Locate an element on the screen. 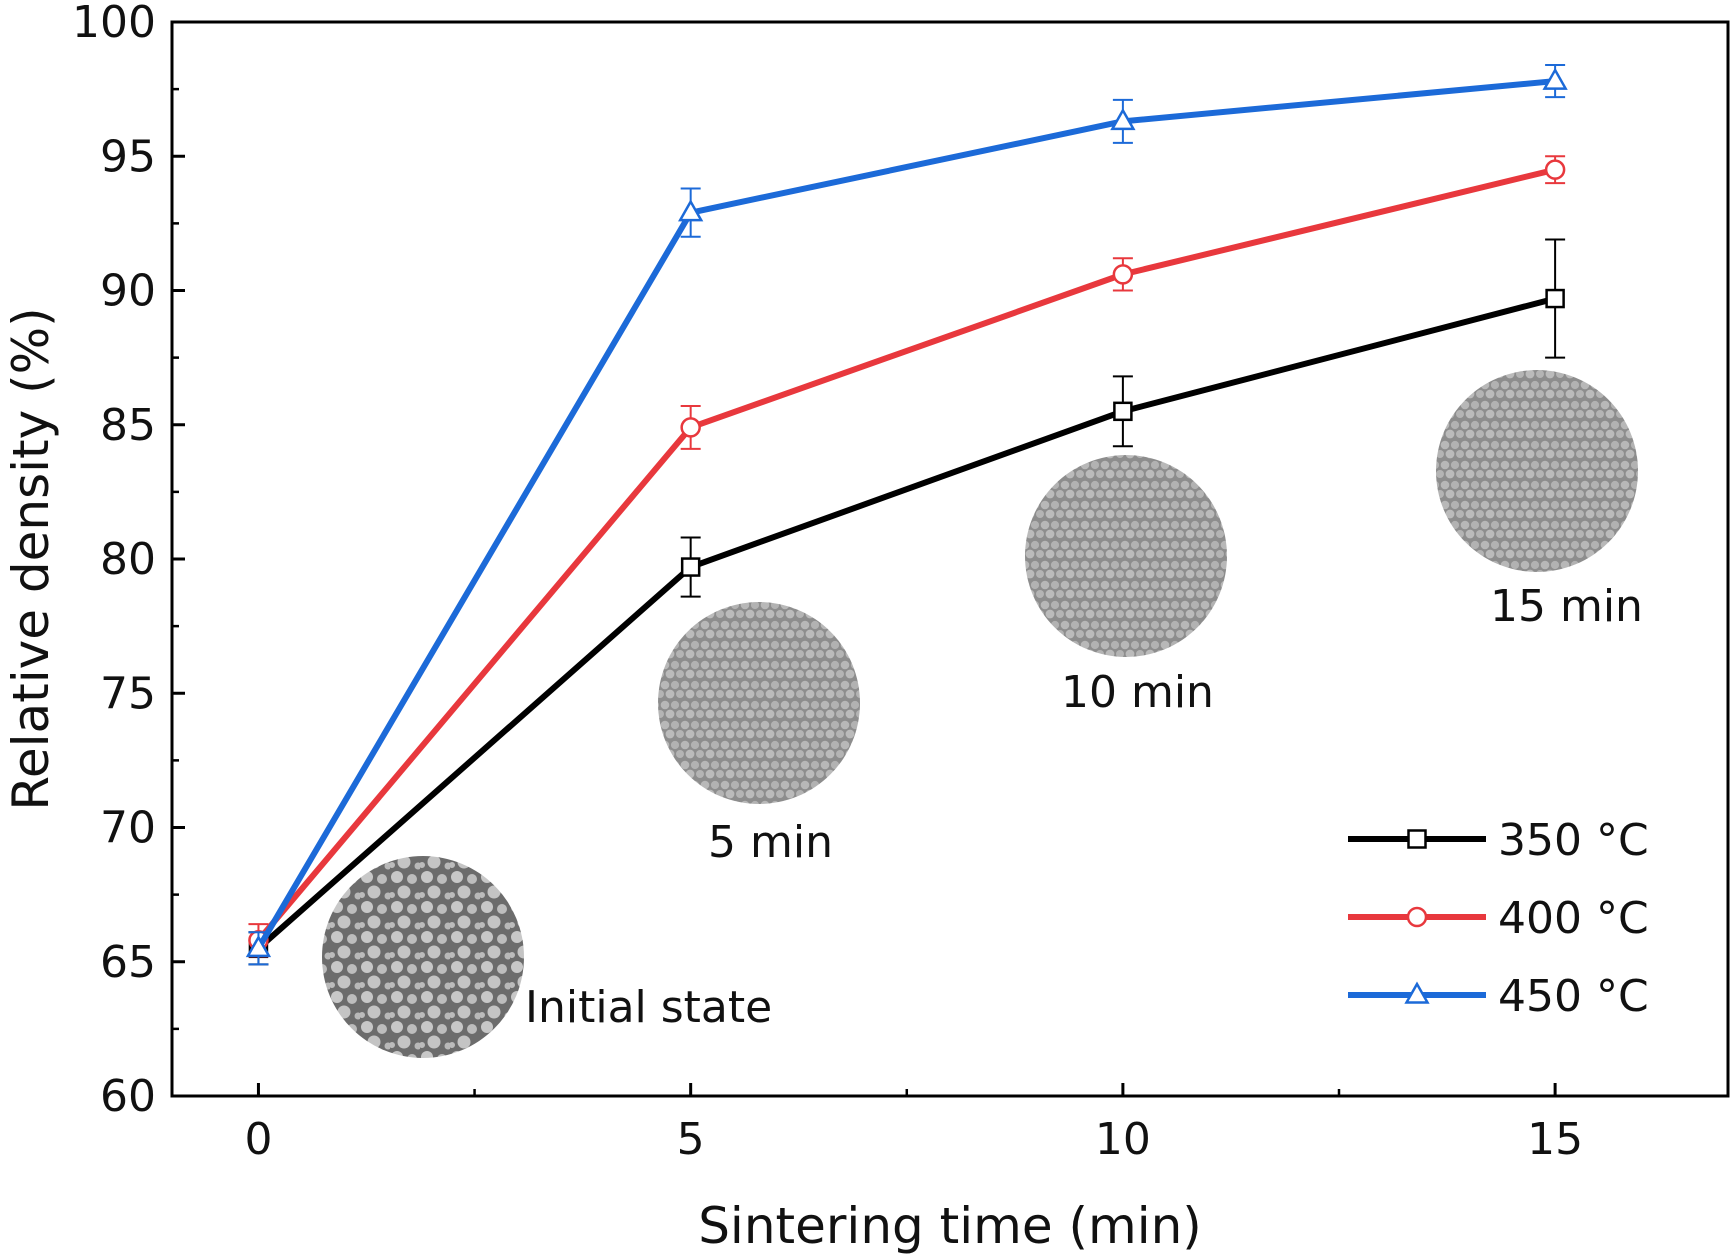 Image resolution: width=1733 pixels, height=1256 pixels. inset-image-15min is located at coordinates (1537, 471).